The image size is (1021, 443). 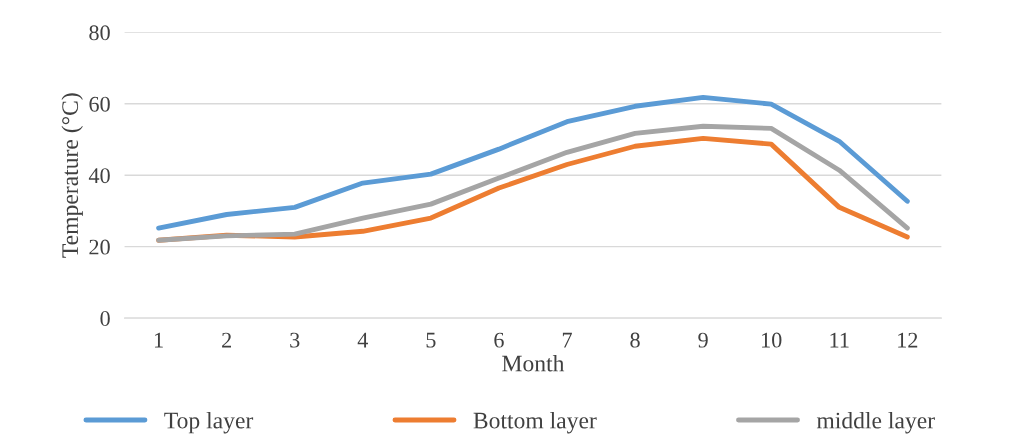 I want to click on x-tick-label: 3, so click(x=295, y=340).